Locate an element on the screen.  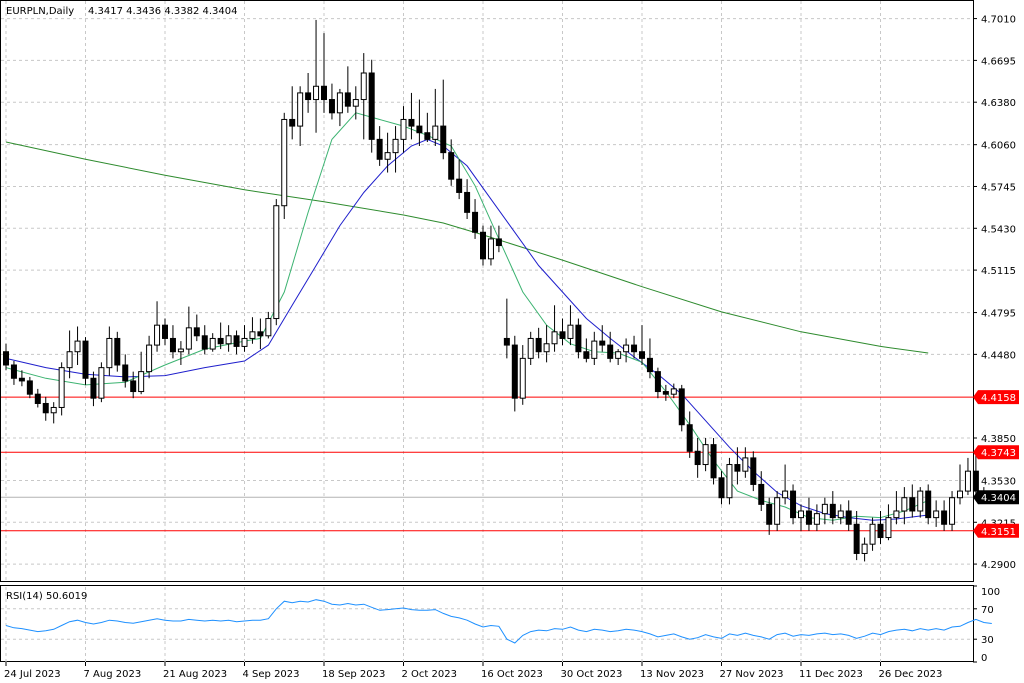
price-badges: 4.4158 4.3743 4.3151 4.3404 is located at coordinates (996, 464).